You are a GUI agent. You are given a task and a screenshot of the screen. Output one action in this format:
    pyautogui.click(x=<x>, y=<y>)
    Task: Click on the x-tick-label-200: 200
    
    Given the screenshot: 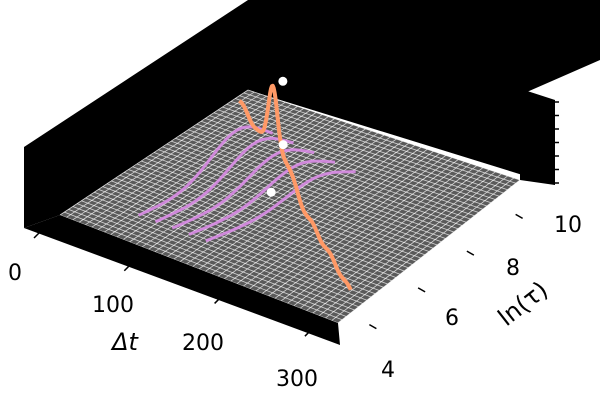 What is the action you would take?
    pyautogui.click(x=203, y=343)
    